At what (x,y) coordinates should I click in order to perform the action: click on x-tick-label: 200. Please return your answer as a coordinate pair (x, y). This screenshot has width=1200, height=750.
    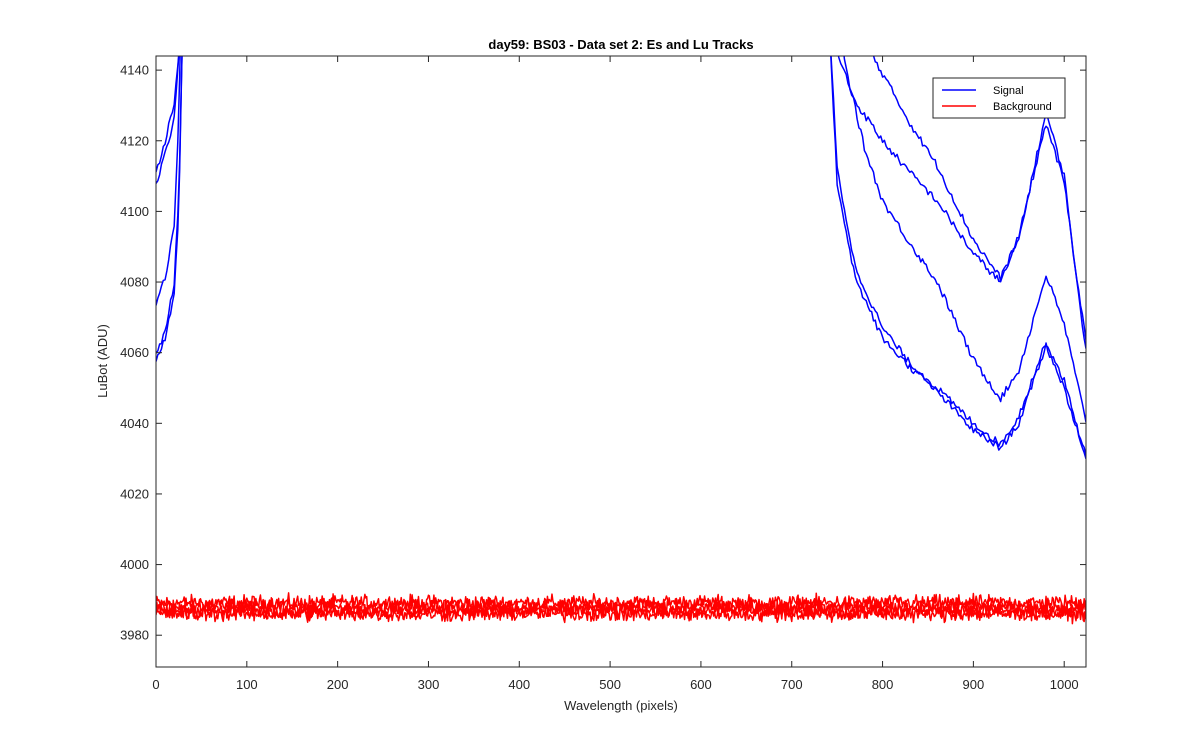
    Looking at the image, I should click on (338, 684).